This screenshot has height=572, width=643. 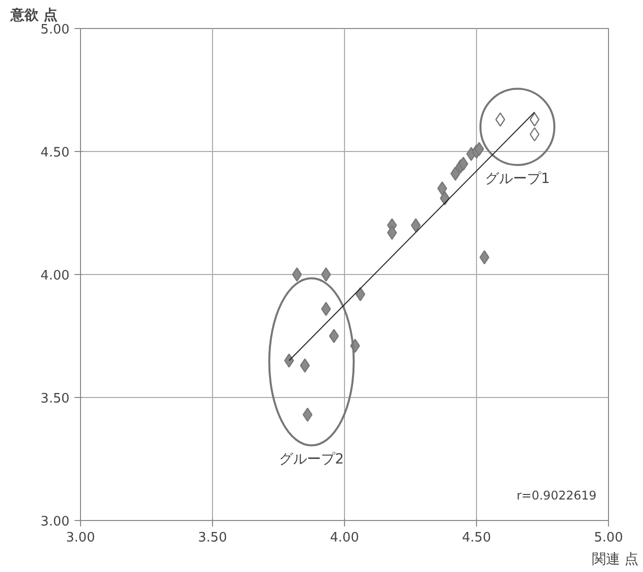 What do you see at coordinates (517, 179) in the screenshot?
I see `text: グループ1` at bounding box center [517, 179].